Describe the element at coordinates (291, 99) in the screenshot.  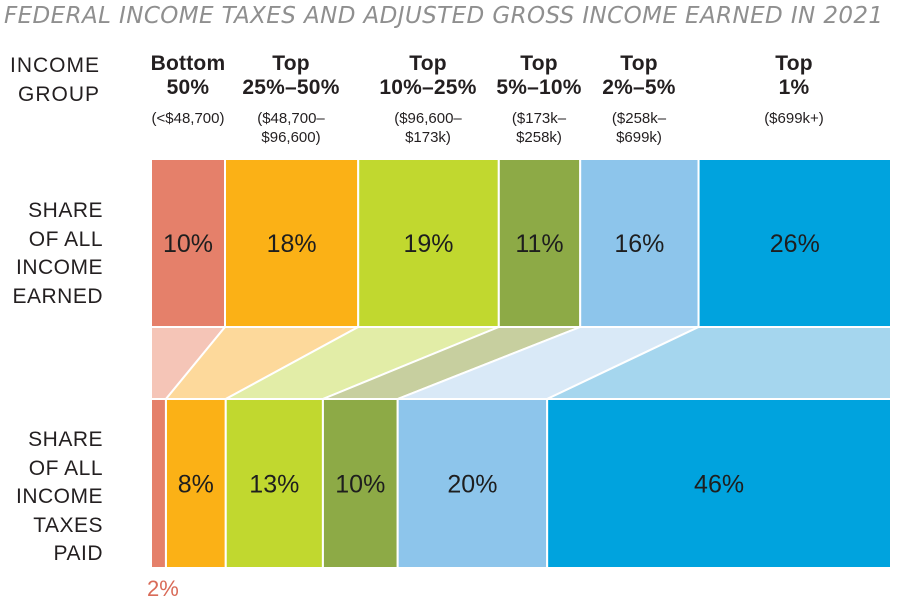
I see `column-header-top-25-50: Top 25%–50% ($48,700– $96,600)` at that location.